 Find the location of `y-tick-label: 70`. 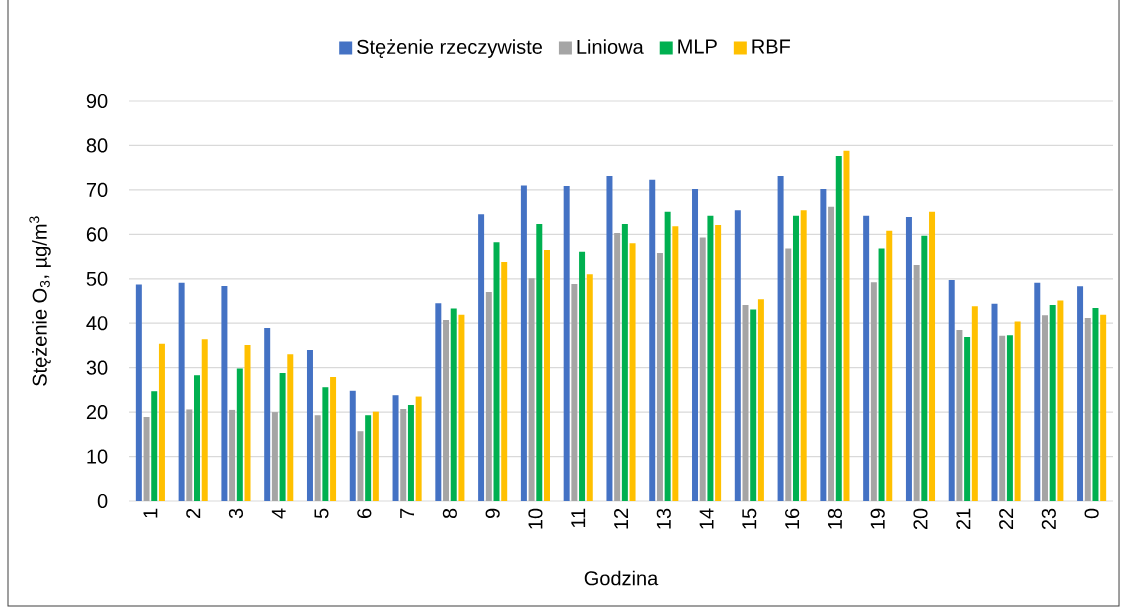

y-tick-label: 70 is located at coordinates (97, 189).